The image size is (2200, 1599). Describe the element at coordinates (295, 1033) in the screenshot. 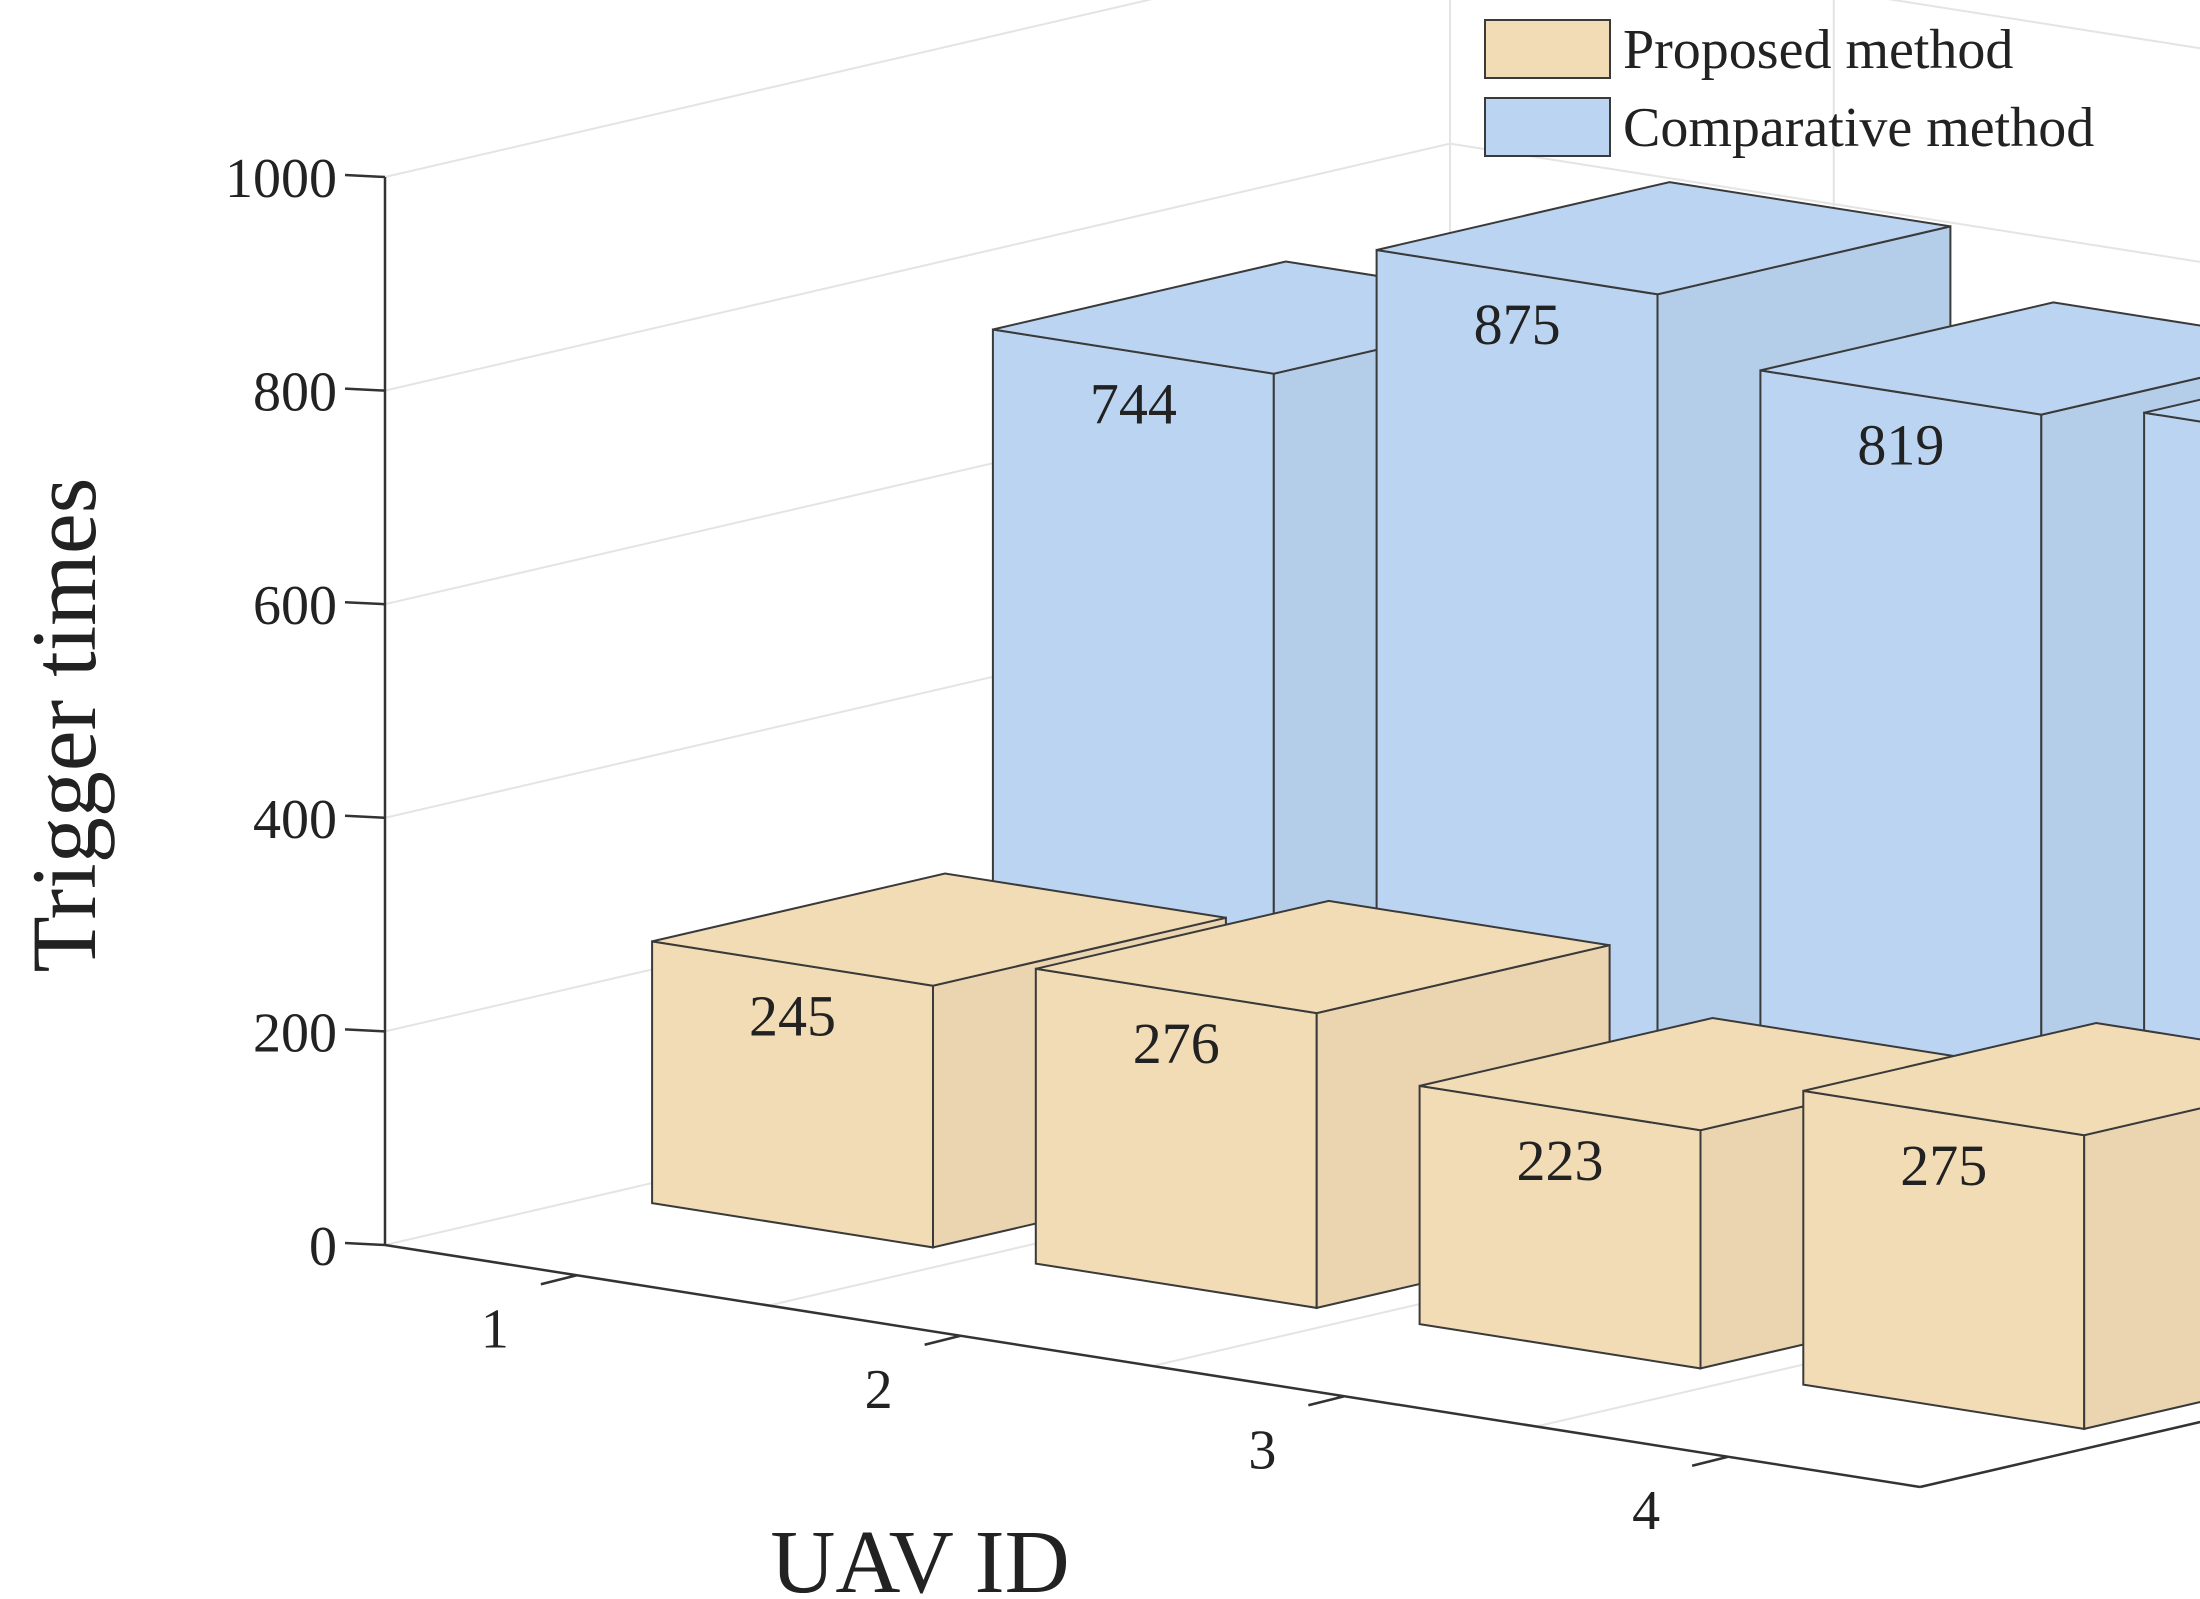

I see `y-tick-label: 200` at that location.